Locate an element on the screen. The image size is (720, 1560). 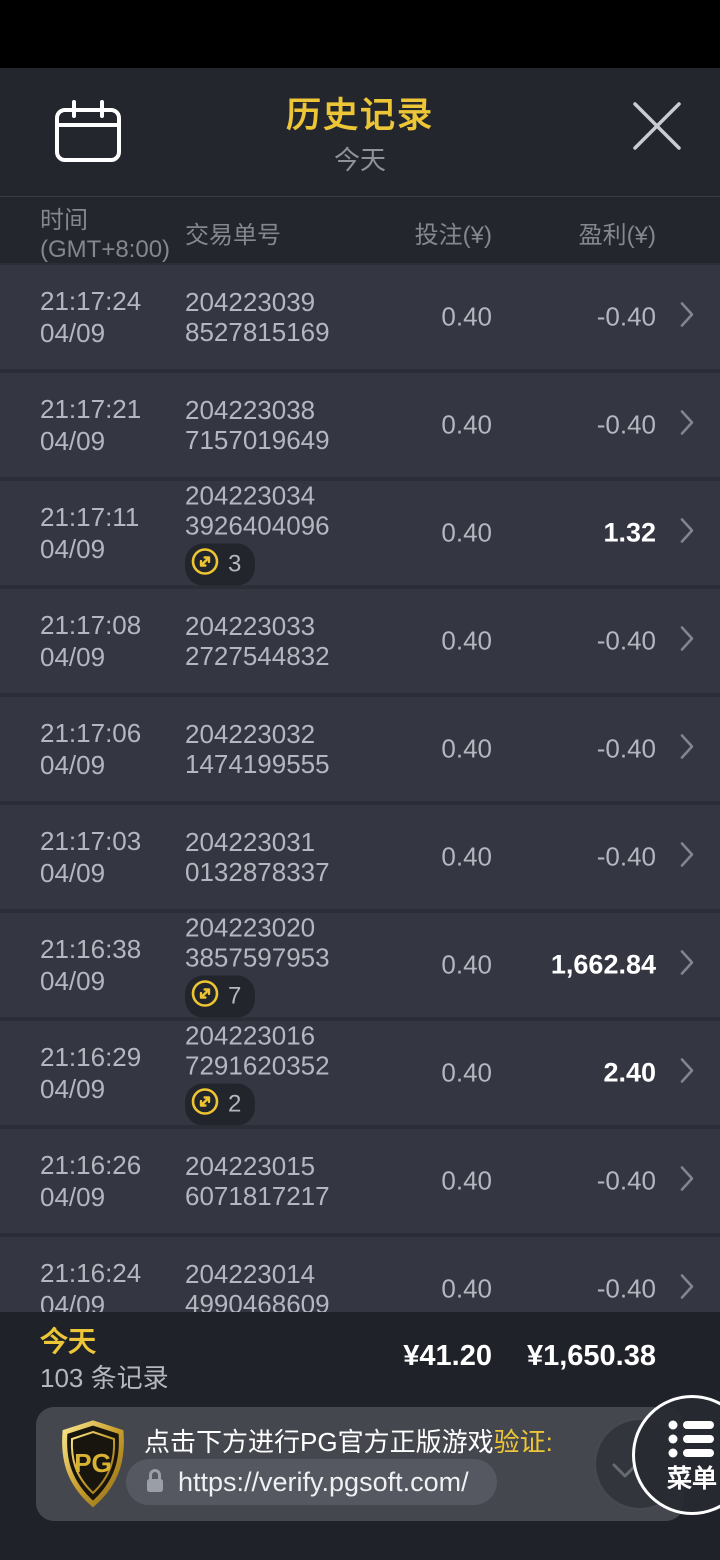
summary-period: 今天 is located at coordinates (68, 1341).